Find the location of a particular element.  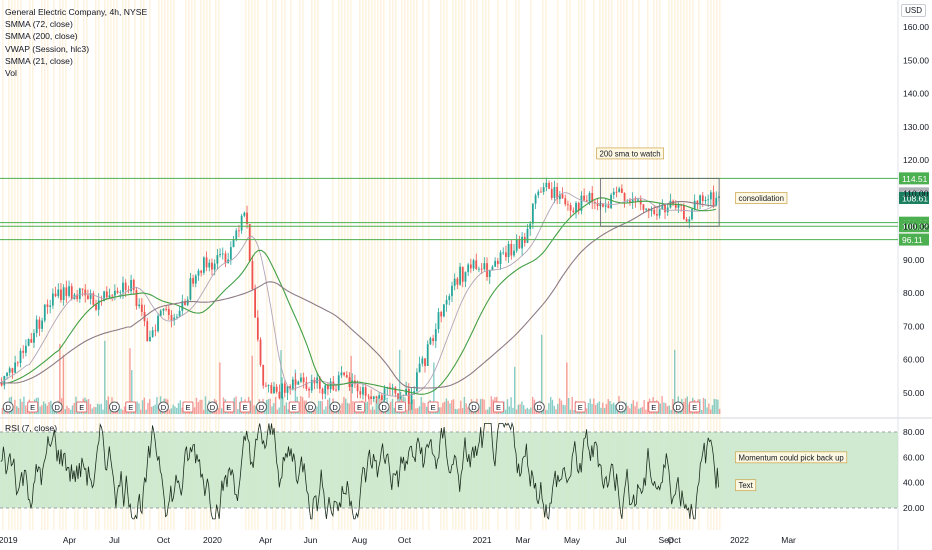

currency-button: USD is located at coordinates (913, 10).